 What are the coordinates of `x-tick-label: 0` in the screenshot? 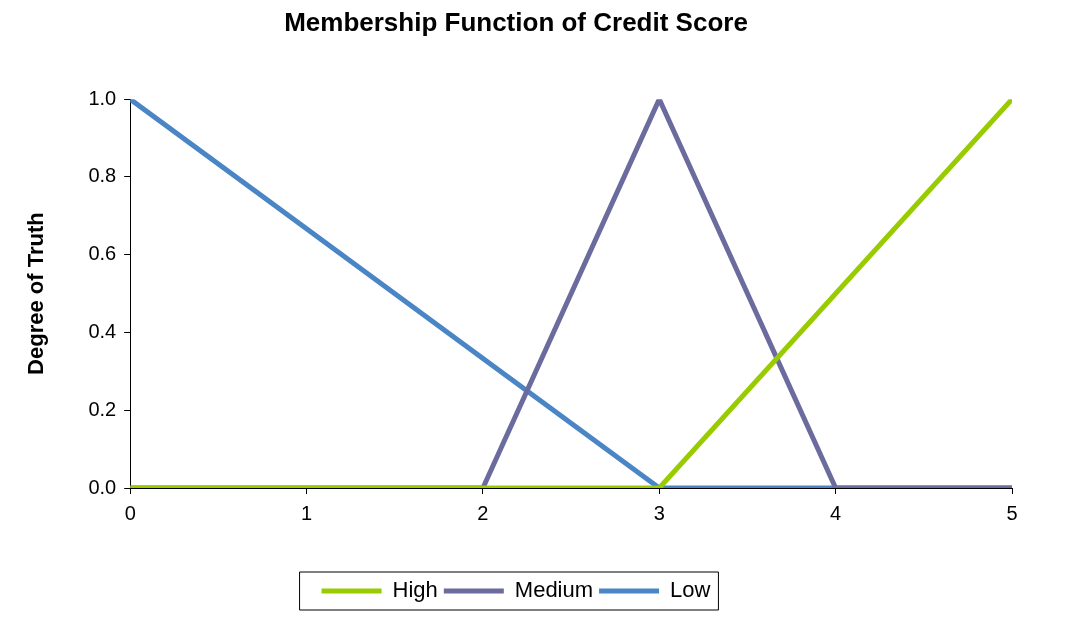 It's located at (130, 512).